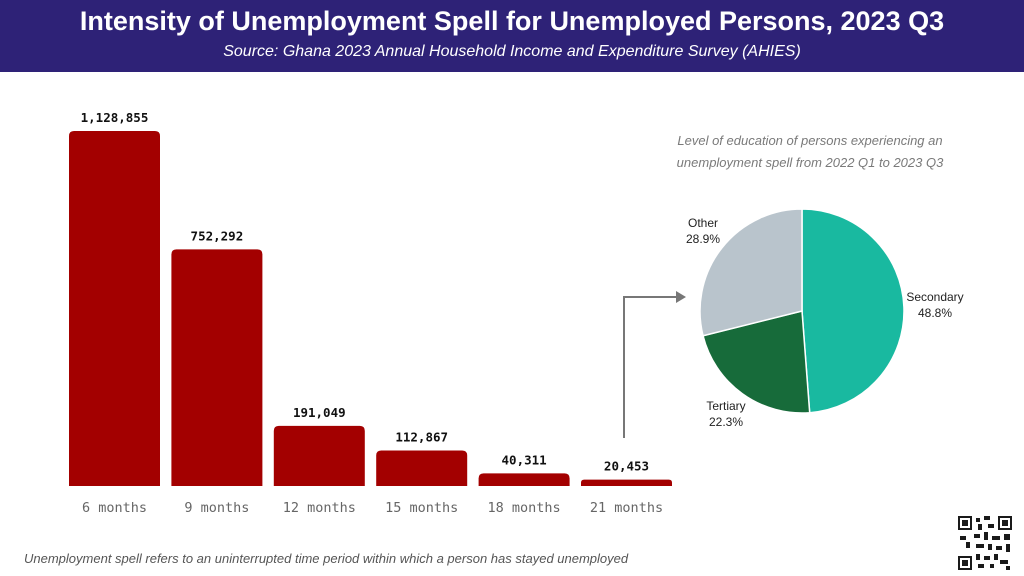  Describe the element at coordinates (853, 311) in the screenshot. I see `pie-slice-secondary` at that location.